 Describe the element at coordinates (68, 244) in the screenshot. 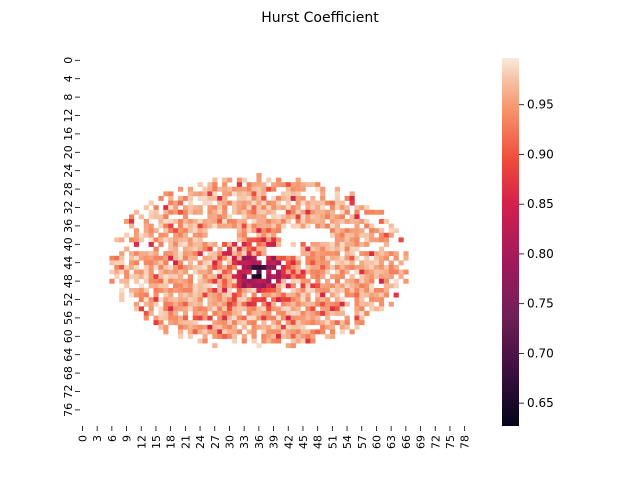

I see `y-tick-label: 40` at that location.